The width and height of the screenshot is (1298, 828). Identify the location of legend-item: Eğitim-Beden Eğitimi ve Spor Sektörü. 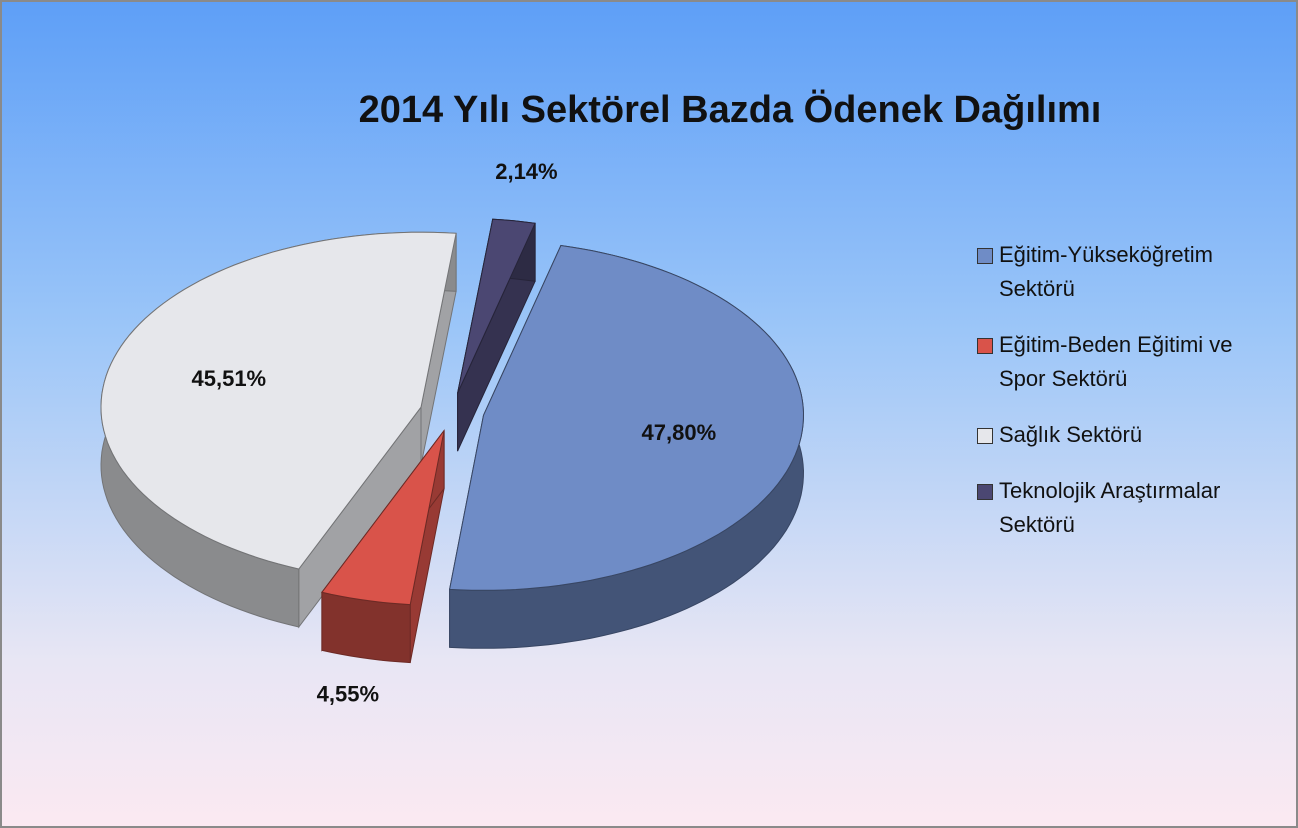
(1127, 362).